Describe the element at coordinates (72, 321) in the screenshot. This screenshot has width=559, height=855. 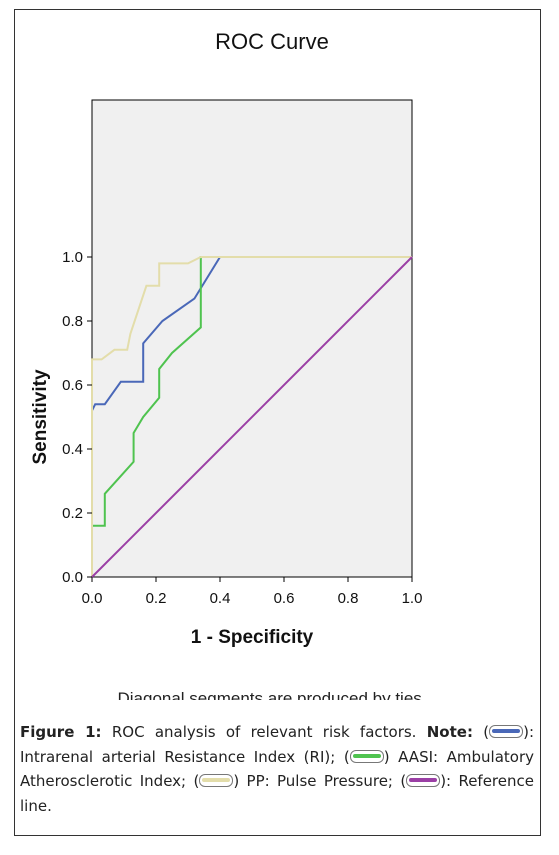
I see `y-tick-label: 0.8` at that location.